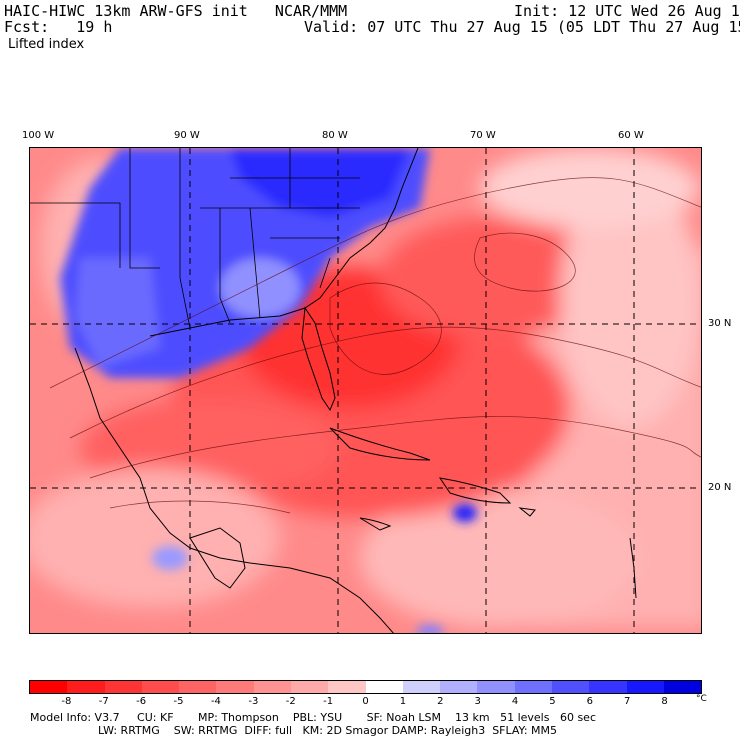  Describe the element at coordinates (720, 487) in the screenshot. I see `lat-label-20n: 20 N` at that location.